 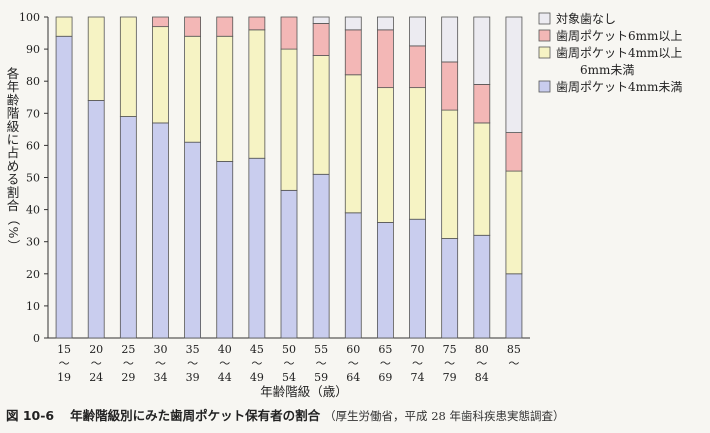 What do you see at coordinates (353, 349) in the screenshot?
I see `x-tick-label: 60` at bounding box center [353, 349].